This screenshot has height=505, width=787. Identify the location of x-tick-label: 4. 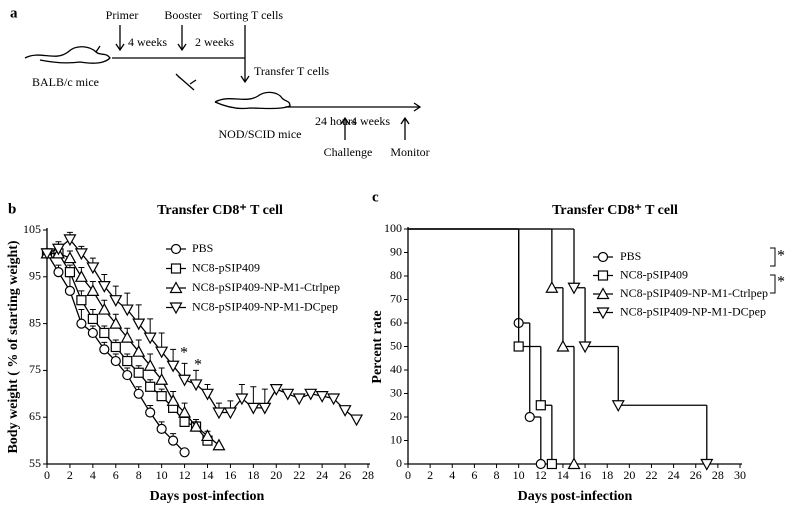
(93, 475).